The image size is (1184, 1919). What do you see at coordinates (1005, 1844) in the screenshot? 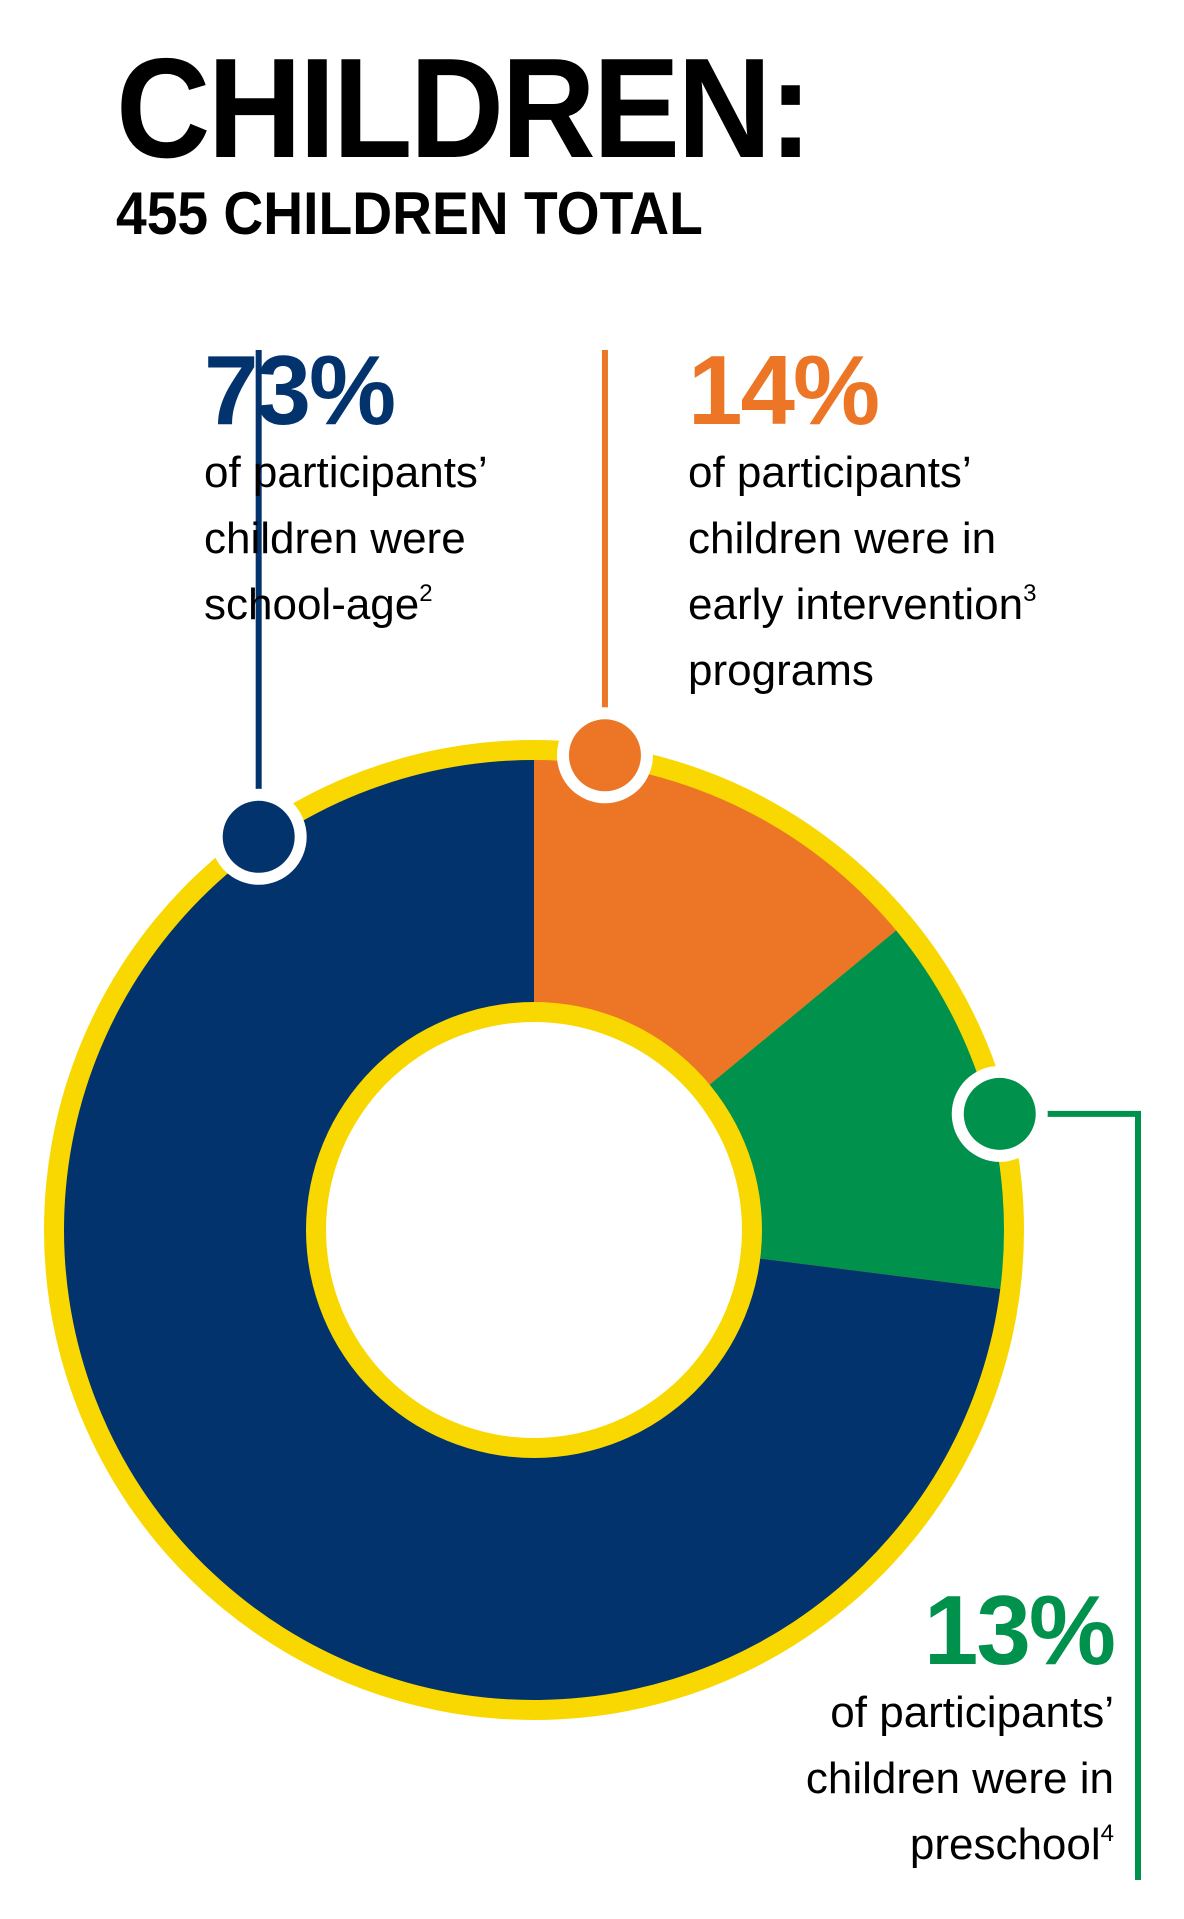
I see `preschool-line-3: preschool` at bounding box center [1005, 1844].